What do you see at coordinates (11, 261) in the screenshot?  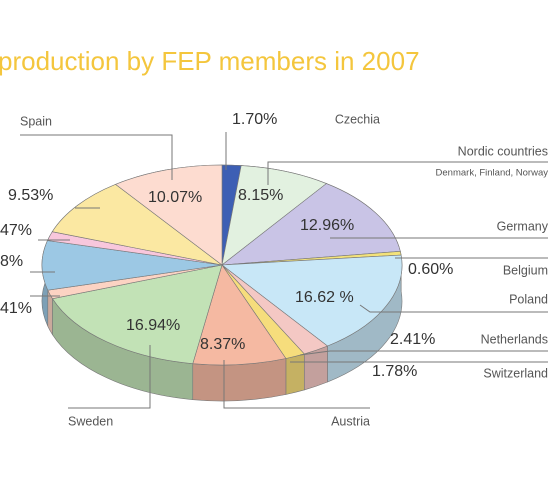 I see `data-label: 8%` at bounding box center [11, 261].